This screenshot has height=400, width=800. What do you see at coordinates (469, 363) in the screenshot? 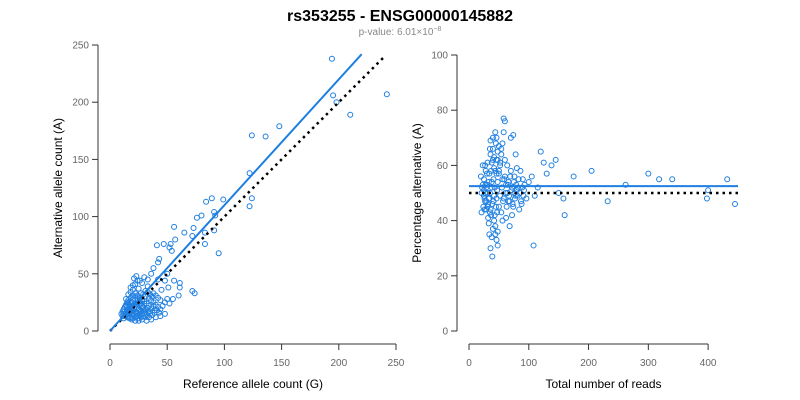
I see `right-x-tick-label: 0` at bounding box center [469, 363].